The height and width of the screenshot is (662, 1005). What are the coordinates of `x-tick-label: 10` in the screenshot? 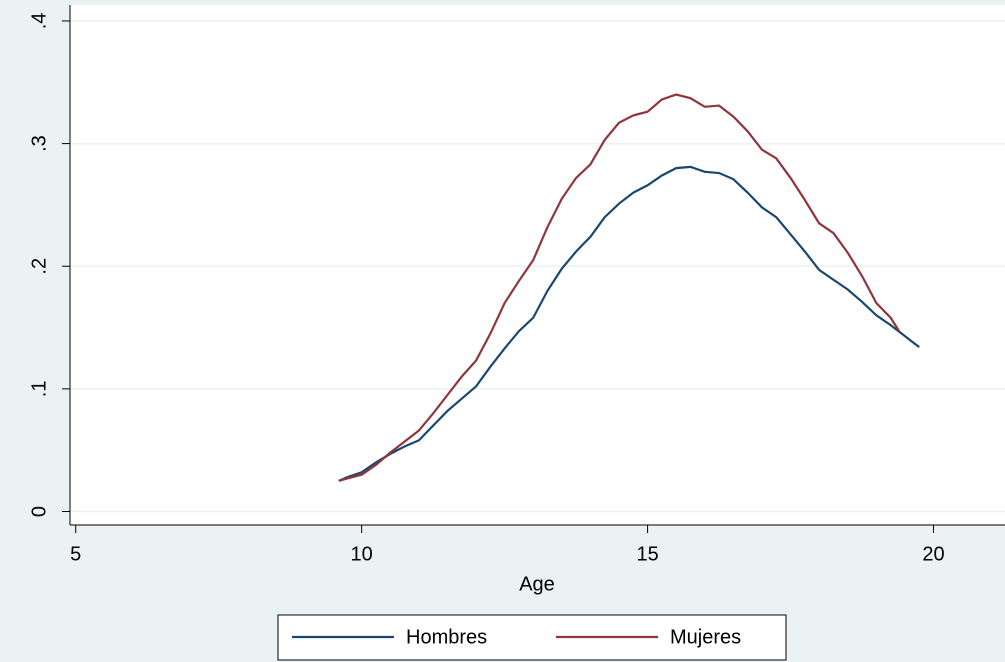 It's located at (362, 554).